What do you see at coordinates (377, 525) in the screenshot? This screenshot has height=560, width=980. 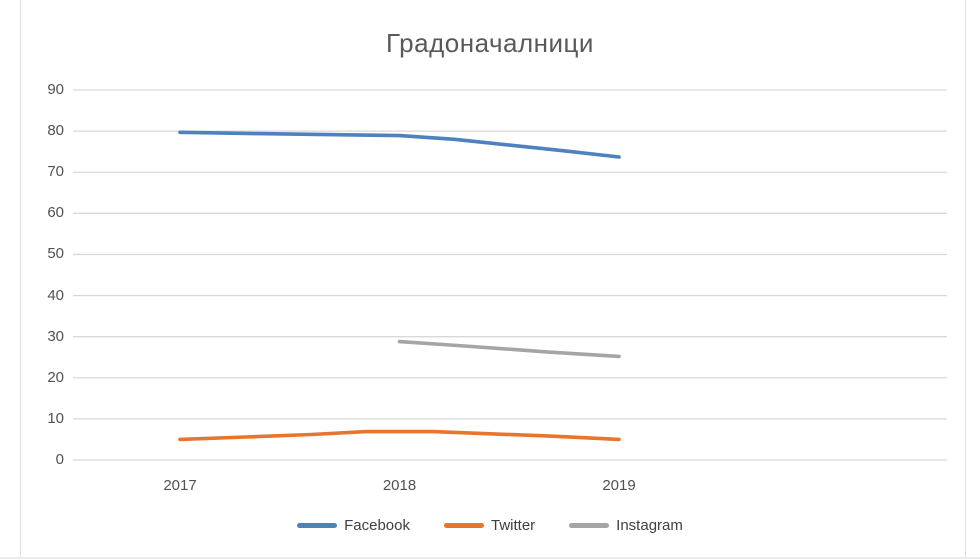 I see `legend-label: Facebook` at bounding box center [377, 525].